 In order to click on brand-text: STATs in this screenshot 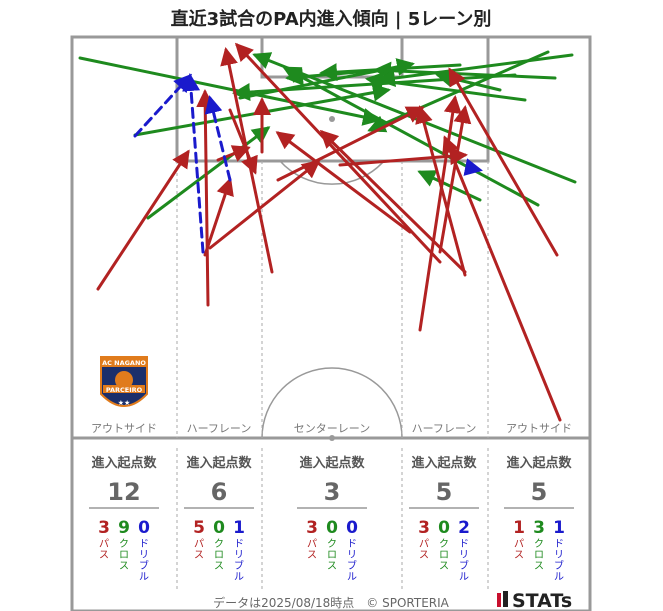, I will do `click(542, 600)`.